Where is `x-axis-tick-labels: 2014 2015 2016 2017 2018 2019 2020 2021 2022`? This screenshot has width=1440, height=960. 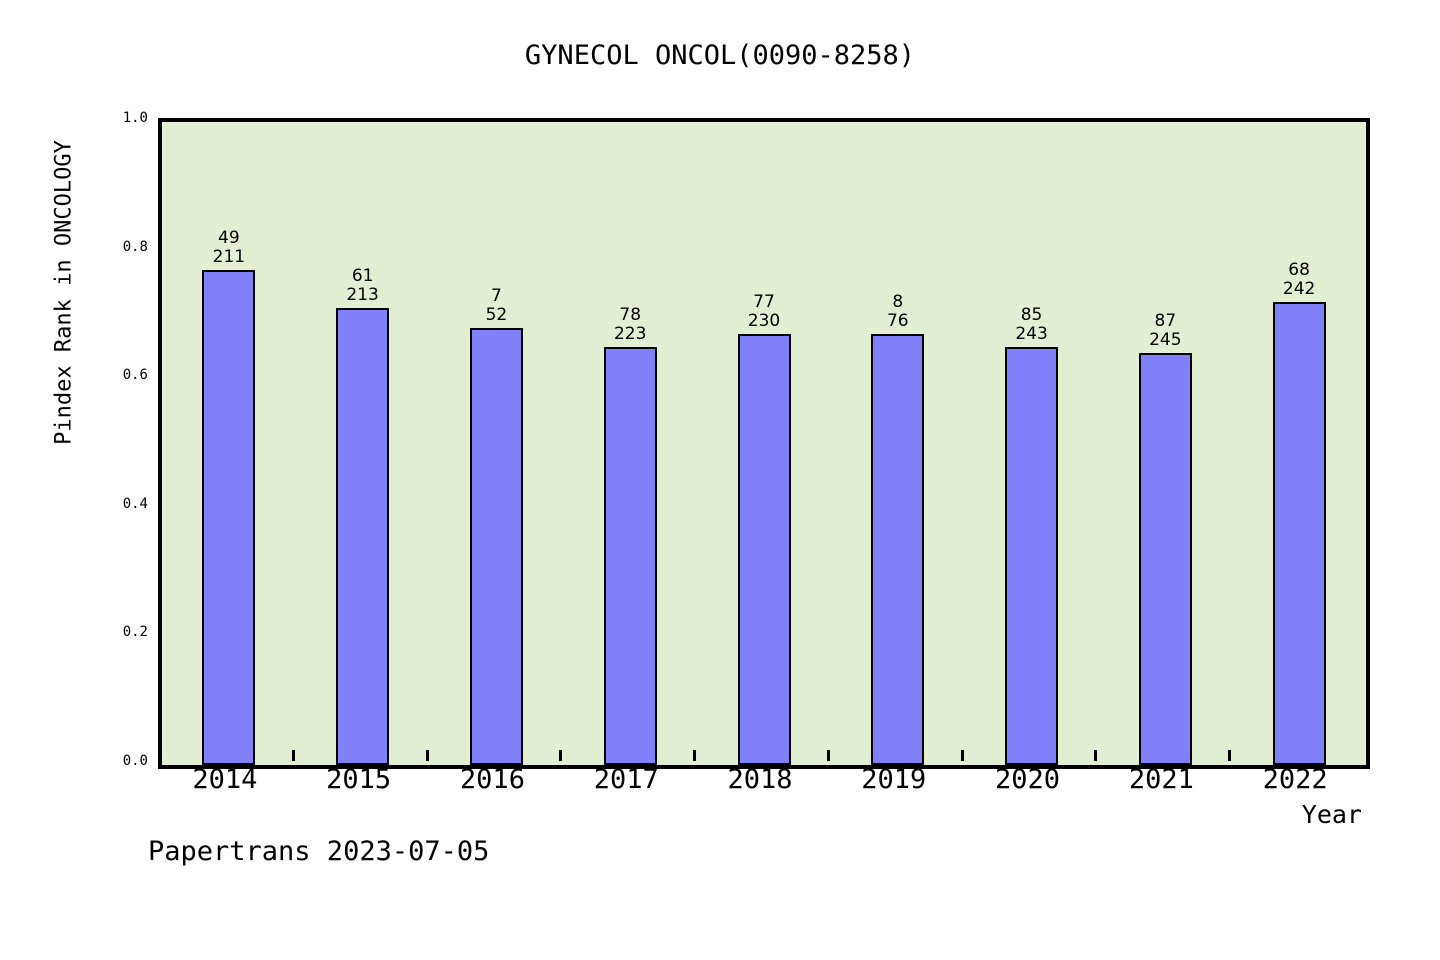
x-axis-tick-labels: 2014 2015 2016 2017 2018 2019 2020 2021 2022 is located at coordinates (760, 782).